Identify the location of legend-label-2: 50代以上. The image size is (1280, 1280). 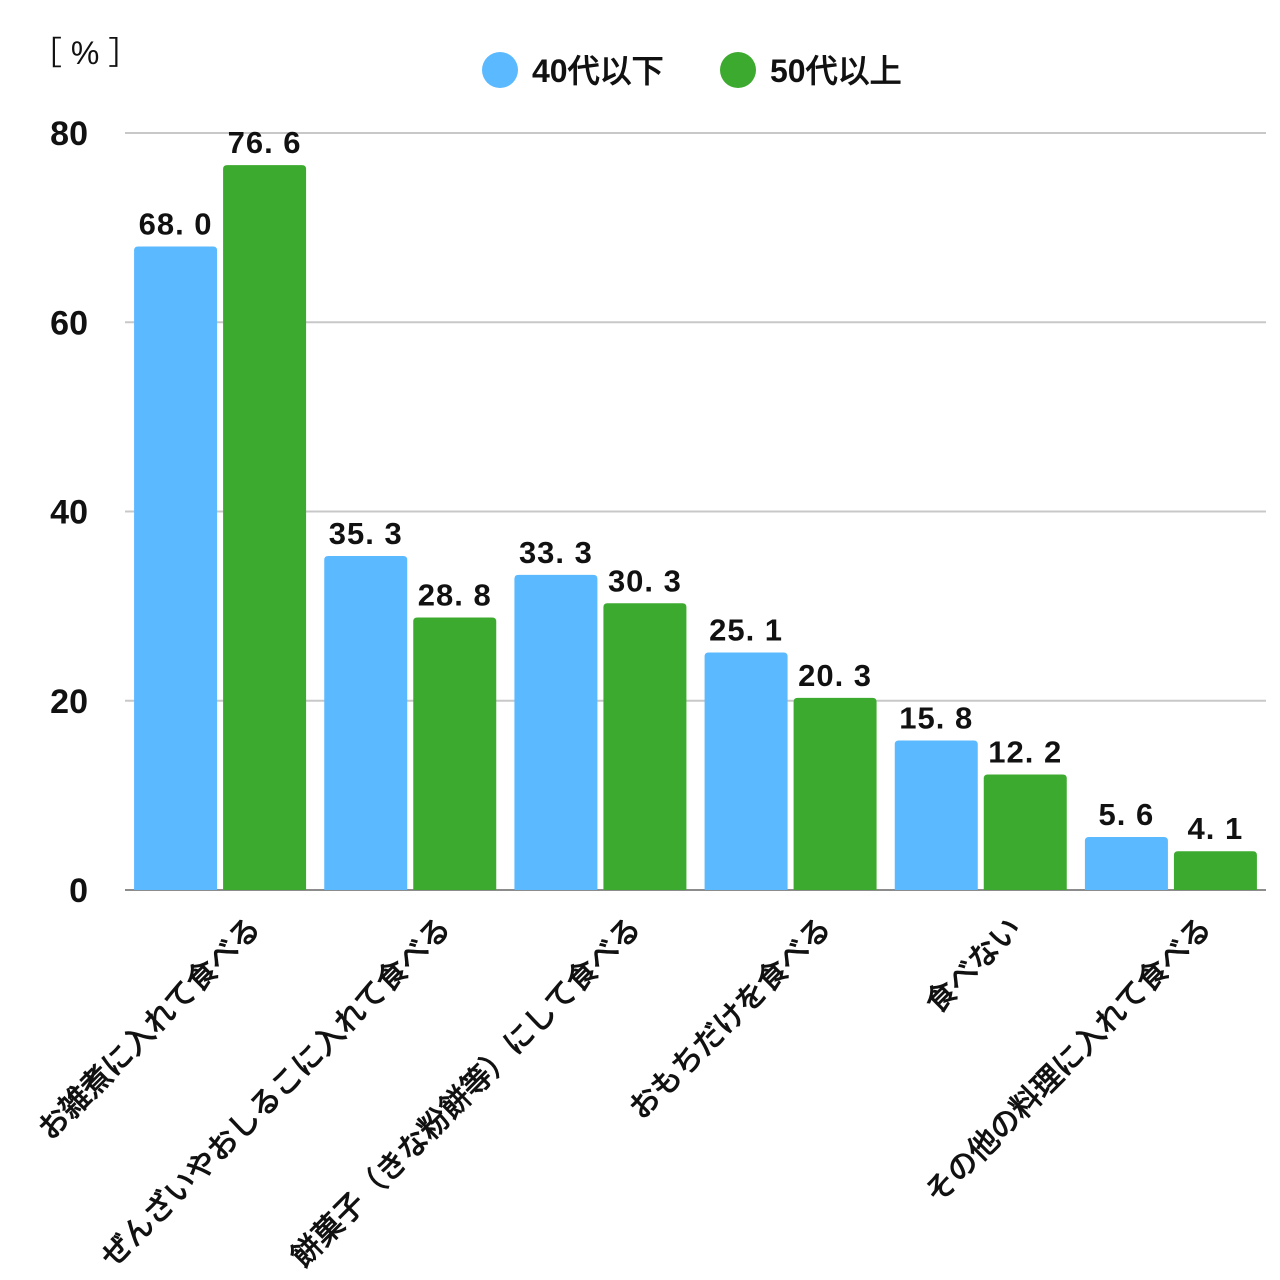
(836, 71).